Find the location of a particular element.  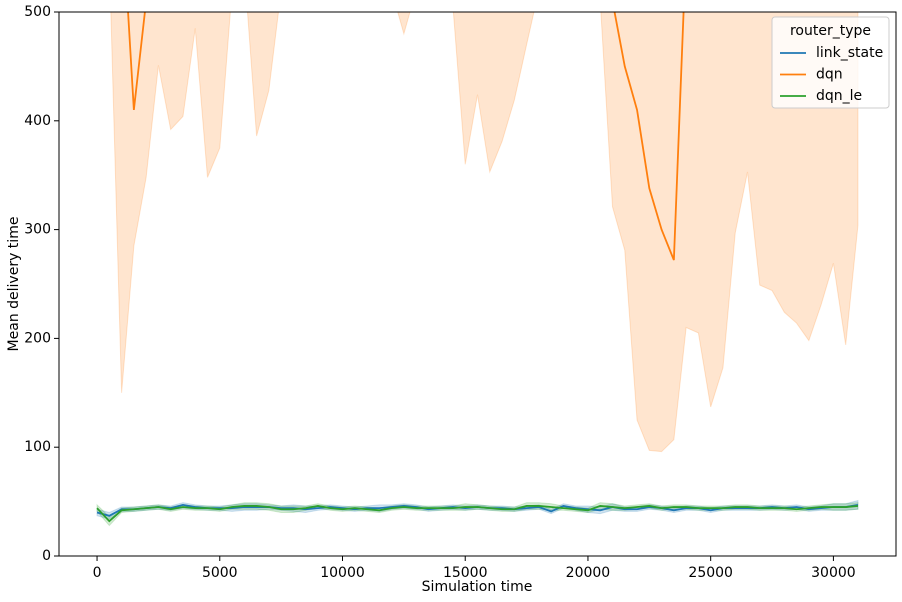

y-axis-label: Mean delivery time is located at coordinates (14, 284).